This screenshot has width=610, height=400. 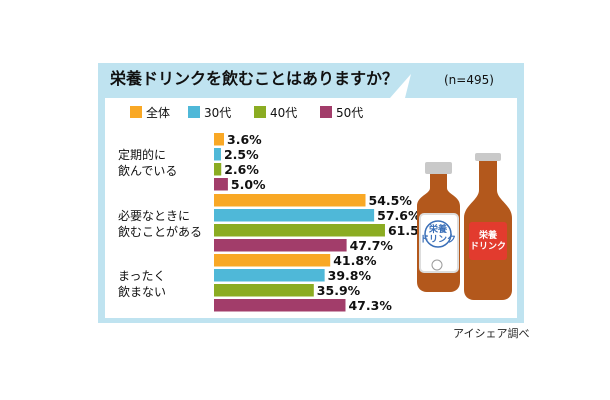 I want to click on bar-value-label: 5.0%, so click(x=248, y=184).